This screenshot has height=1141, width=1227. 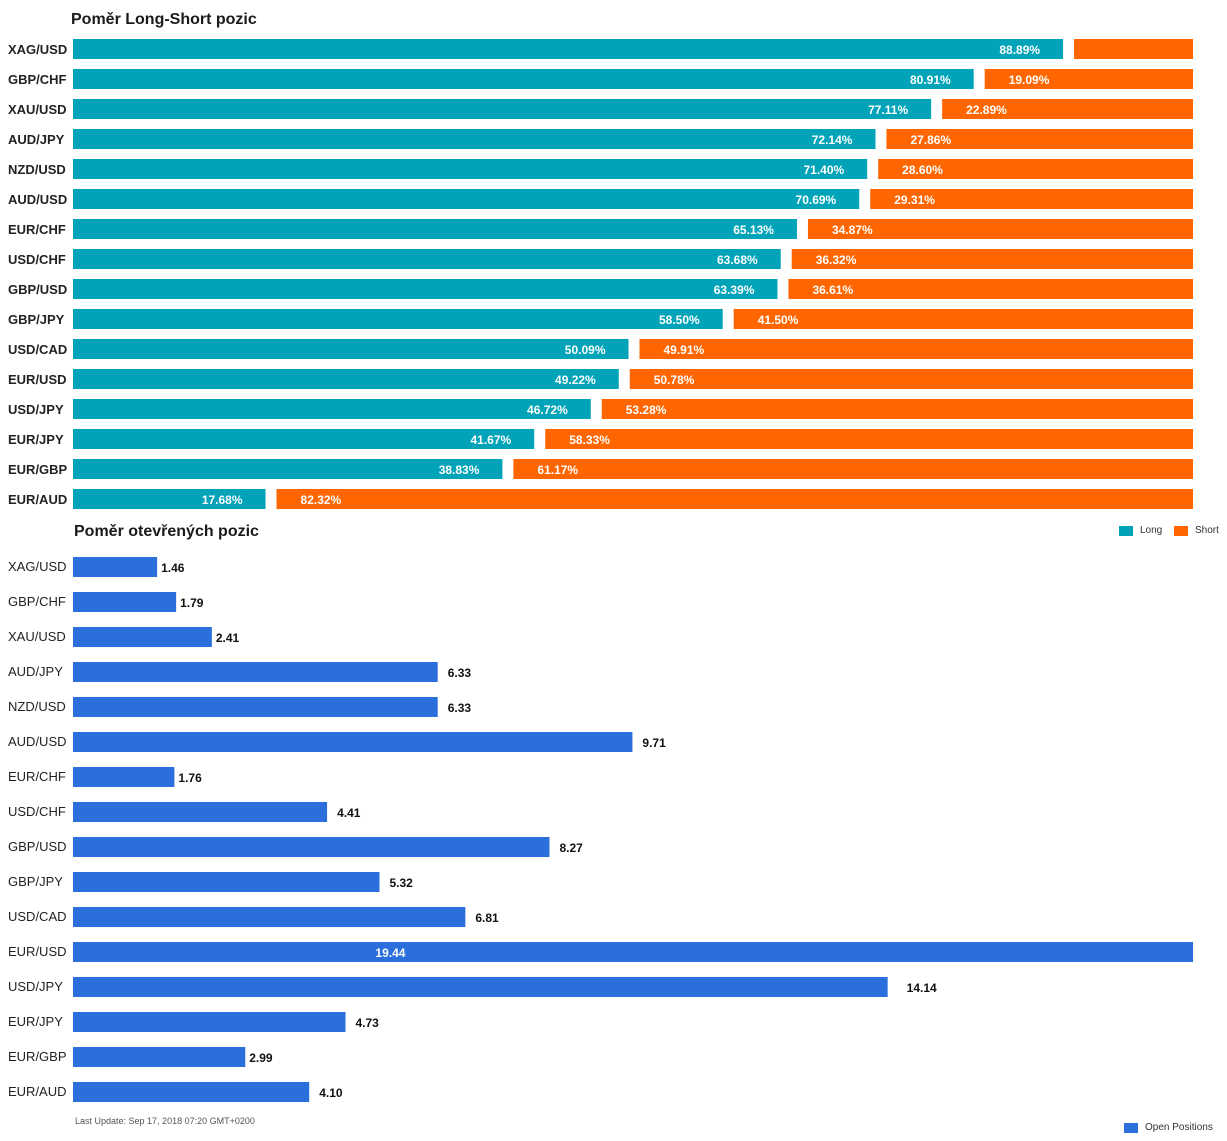 I want to click on short-value-eur-chf: 34.87%, so click(x=852, y=230).